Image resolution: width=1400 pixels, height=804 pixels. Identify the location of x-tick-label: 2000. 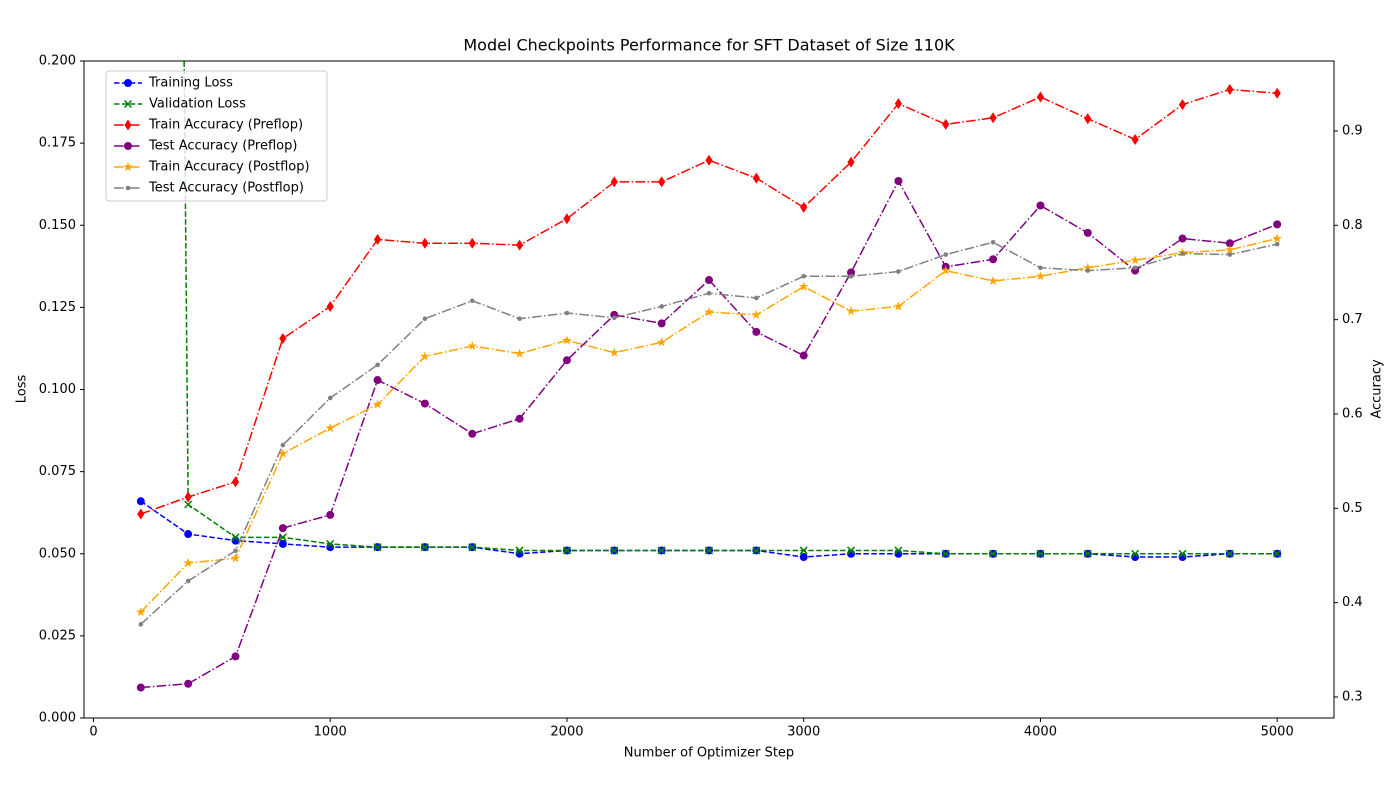
(566, 732).